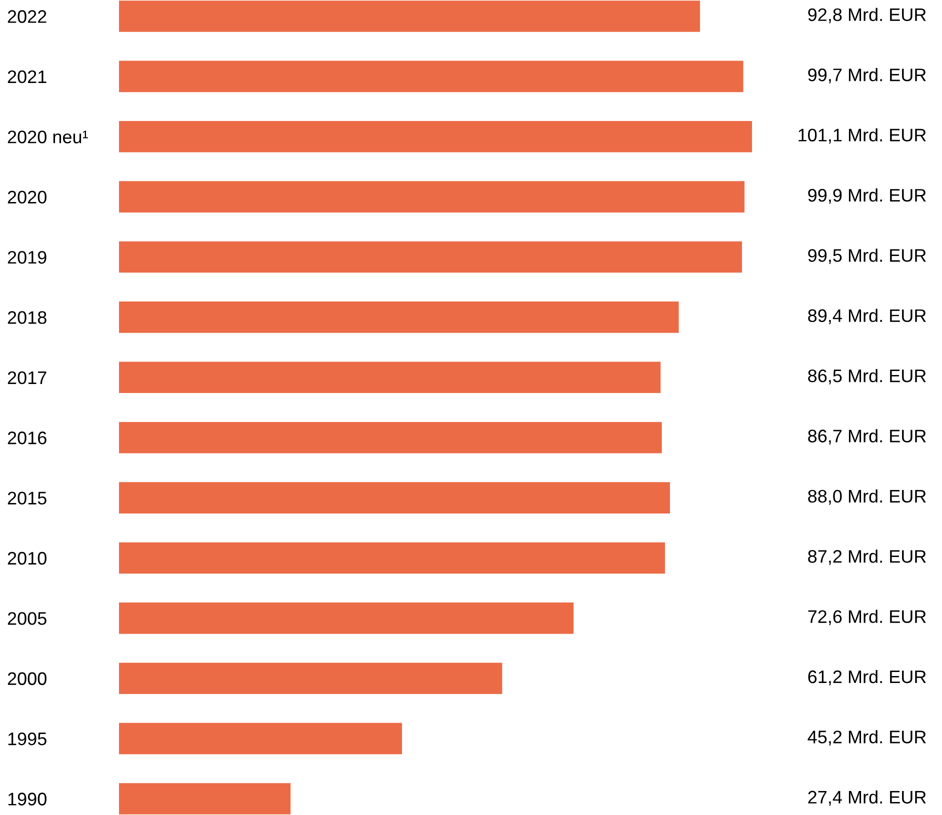 This screenshot has height=815, width=942. What do you see at coordinates (867, 376) in the screenshot?
I see `data-label: 86,5 Mrd. EUR` at bounding box center [867, 376].